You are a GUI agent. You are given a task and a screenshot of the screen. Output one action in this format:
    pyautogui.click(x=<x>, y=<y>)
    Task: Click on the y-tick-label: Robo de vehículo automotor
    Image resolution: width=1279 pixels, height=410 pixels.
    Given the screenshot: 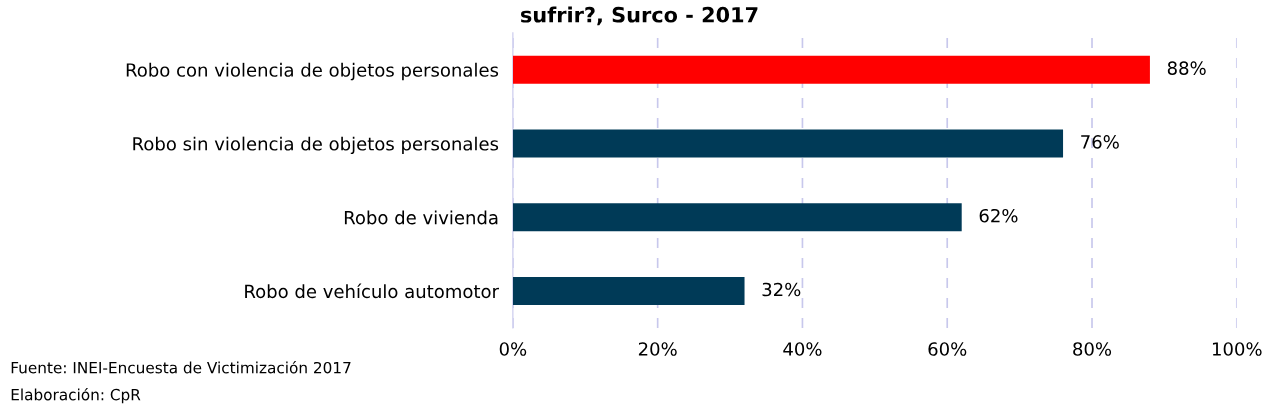 What is the action you would take?
    pyautogui.click(x=372, y=291)
    